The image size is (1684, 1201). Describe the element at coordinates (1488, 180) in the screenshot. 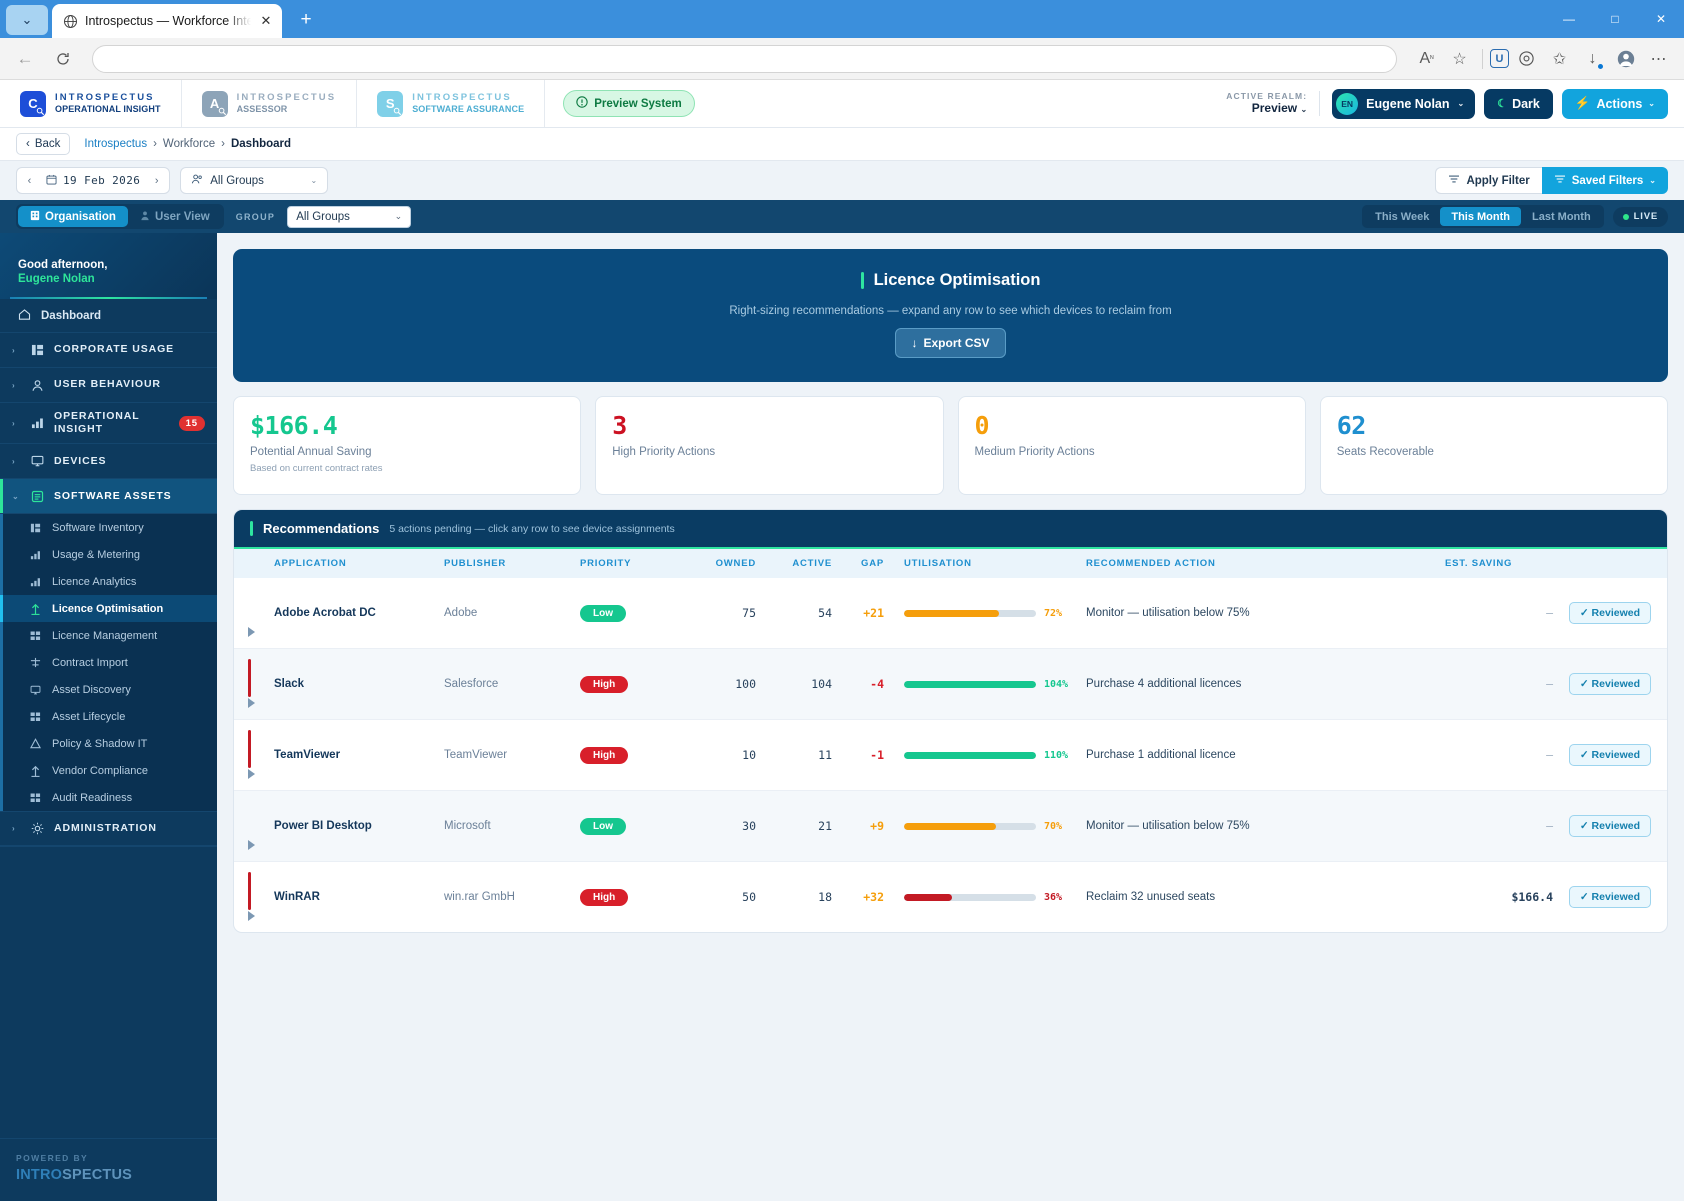

I see `apply-filter-button: Apply Filter` at that location.